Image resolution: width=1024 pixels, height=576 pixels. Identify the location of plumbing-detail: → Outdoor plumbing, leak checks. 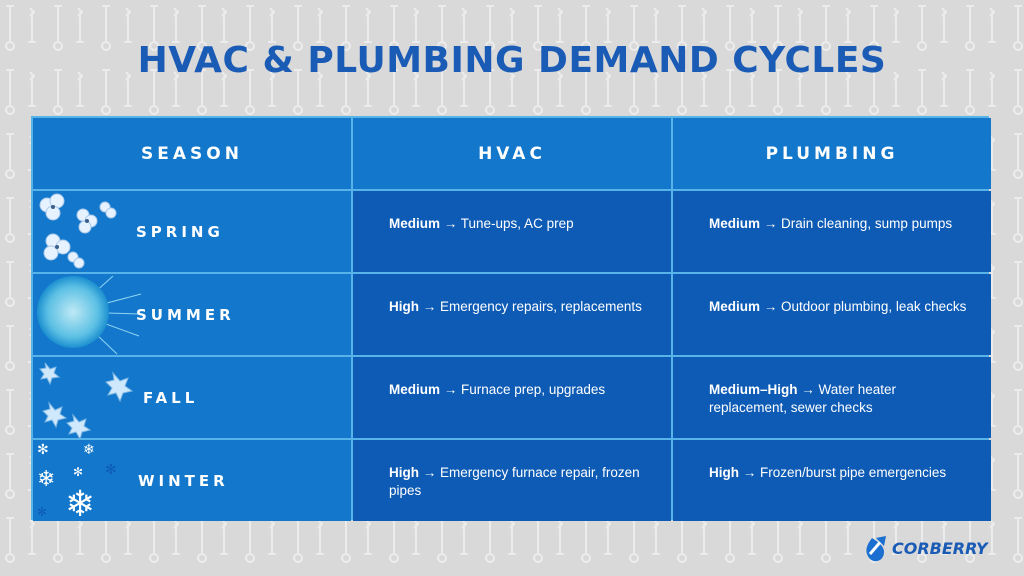
(863, 306).